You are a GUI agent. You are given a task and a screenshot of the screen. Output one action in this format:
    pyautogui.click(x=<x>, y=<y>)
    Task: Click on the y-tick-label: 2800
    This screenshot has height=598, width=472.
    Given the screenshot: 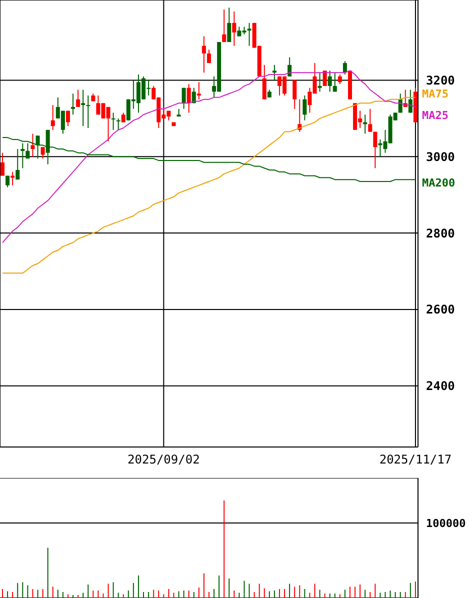 What is the action you would take?
    pyautogui.click(x=440, y=233)
    